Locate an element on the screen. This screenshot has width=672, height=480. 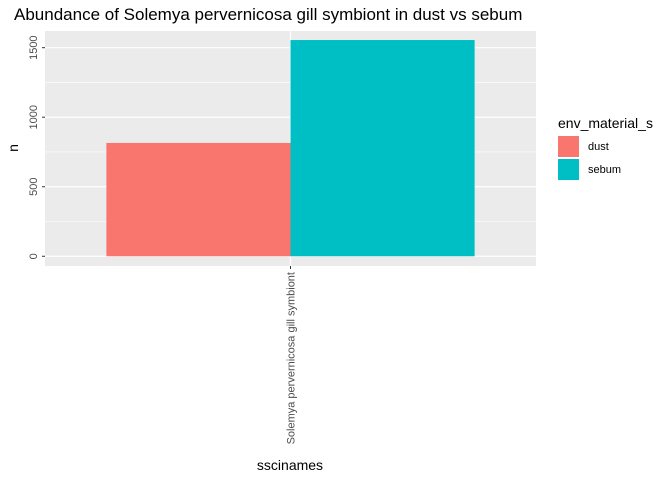
bar-dust is located at coordinates (198, 199).